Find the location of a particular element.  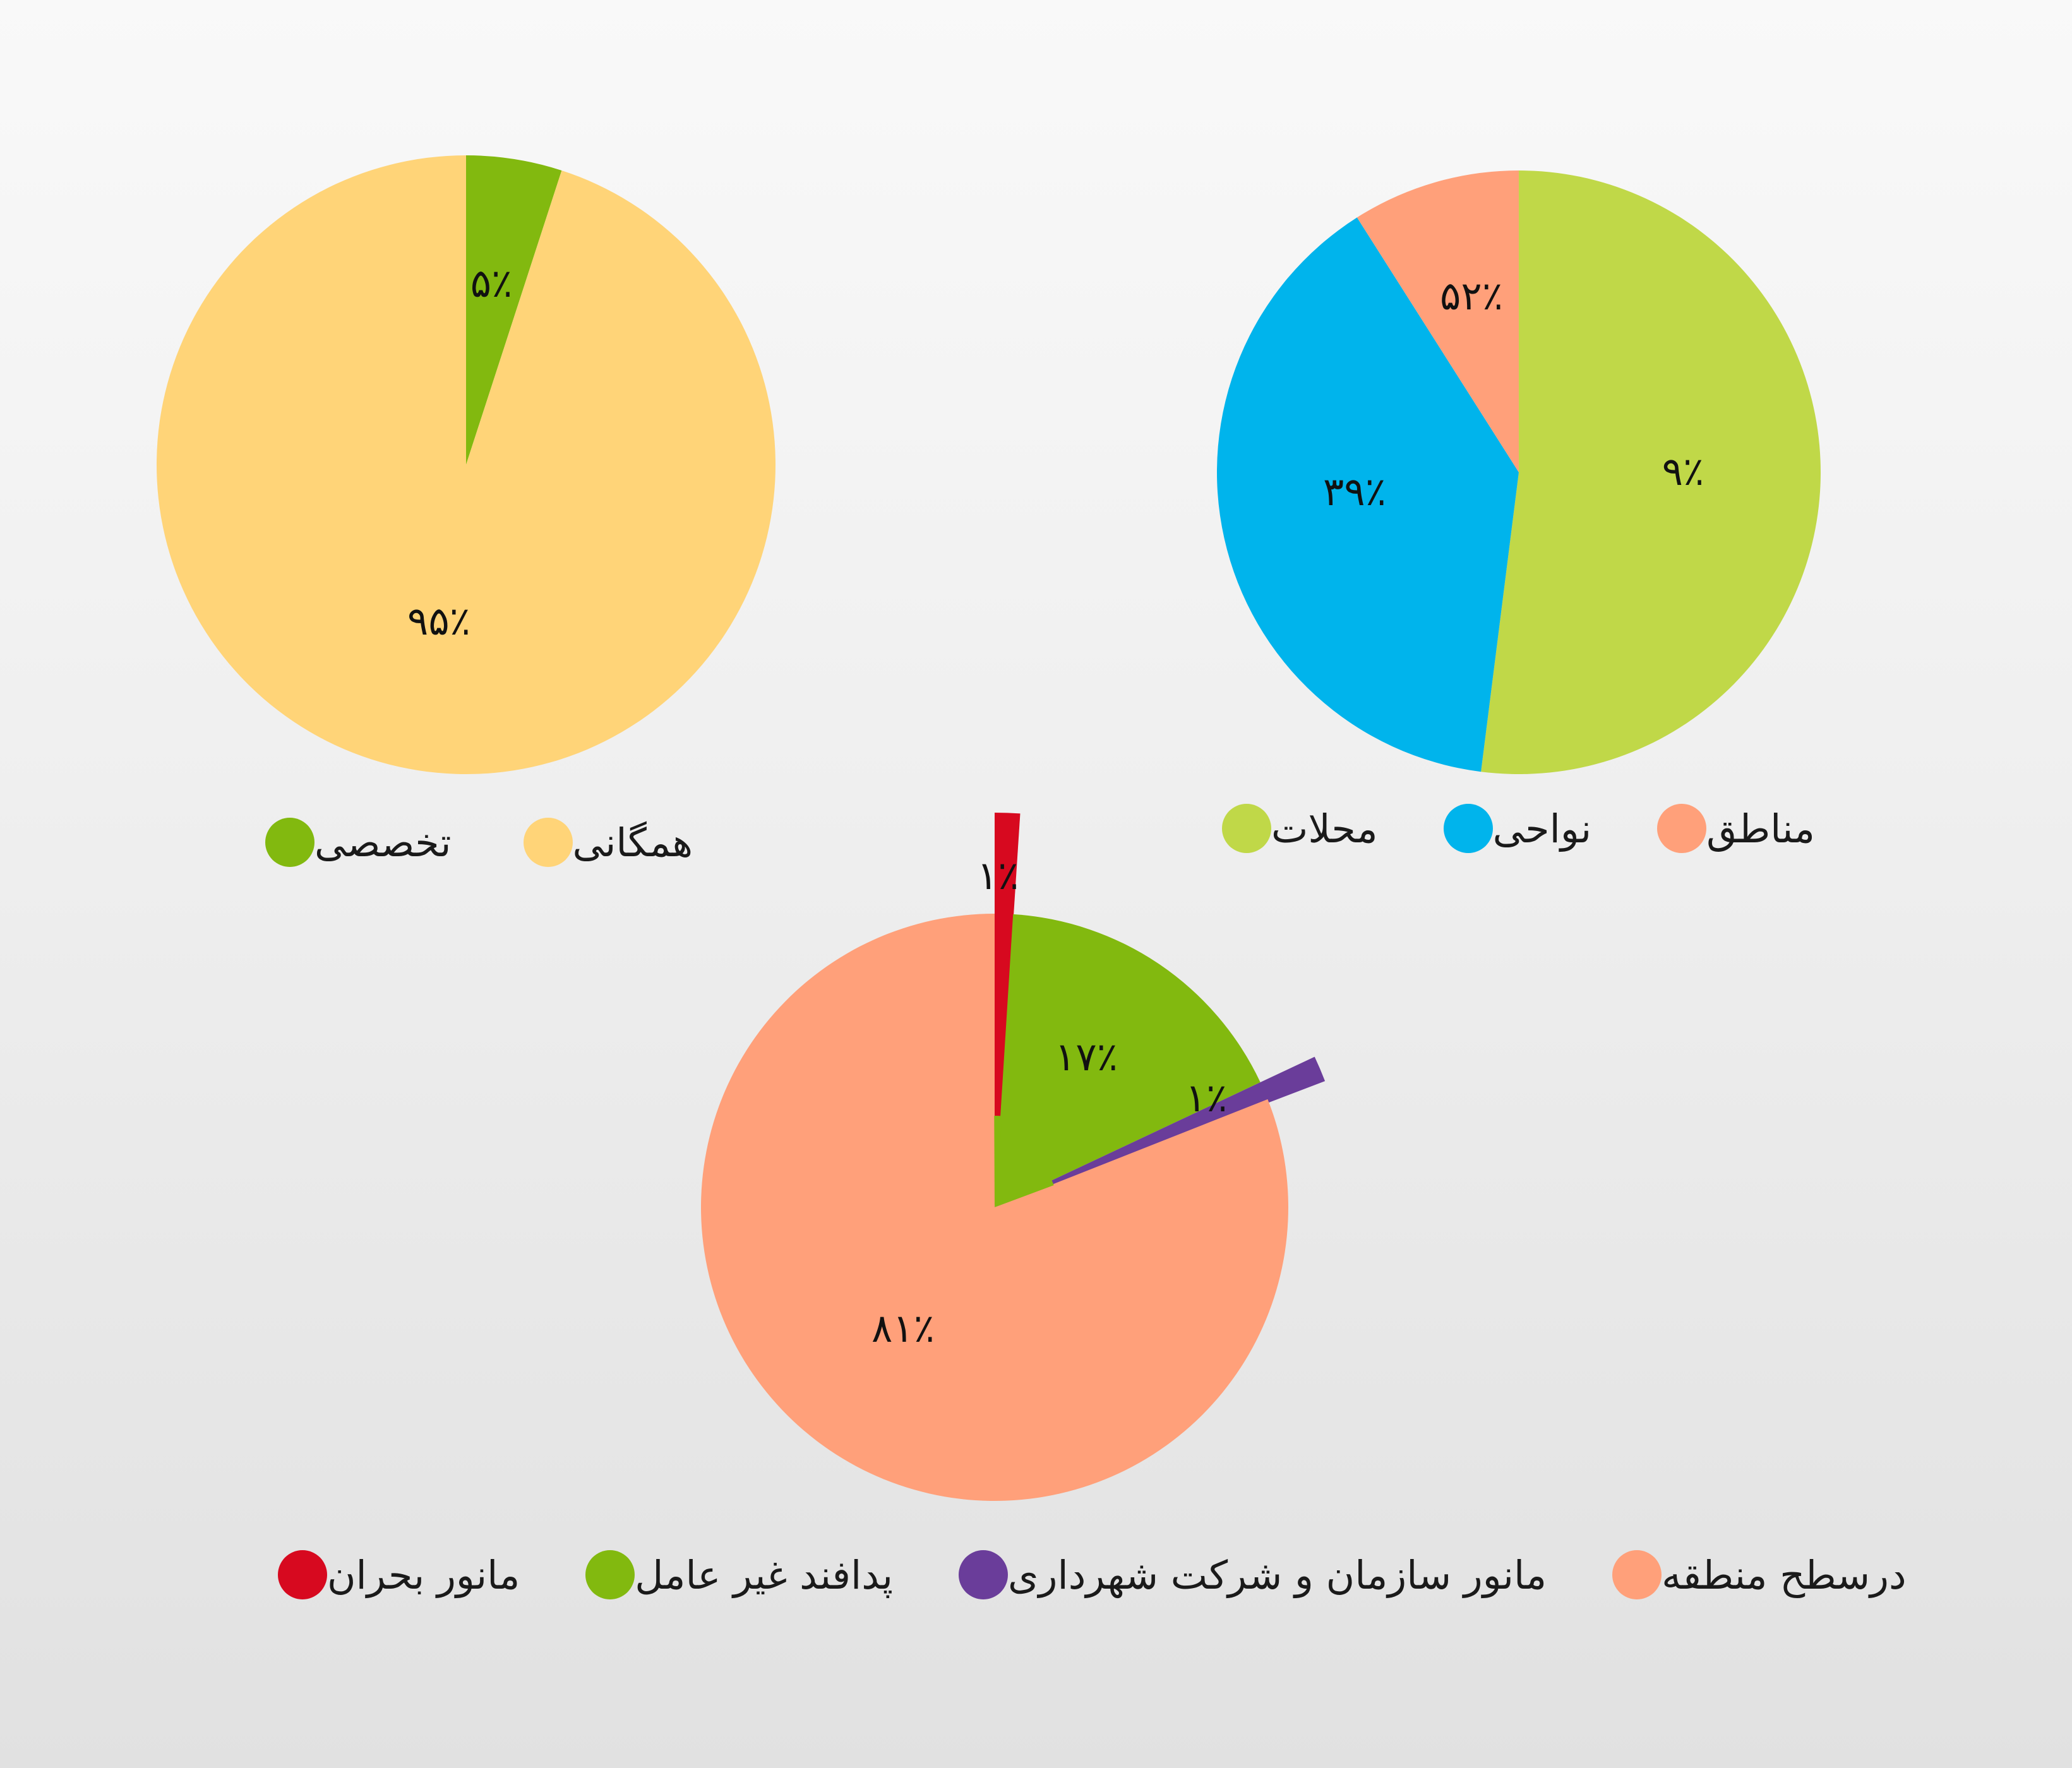

legend-geographic-level: محلات نواحی مناطق is located at coordinates (1551, 828).